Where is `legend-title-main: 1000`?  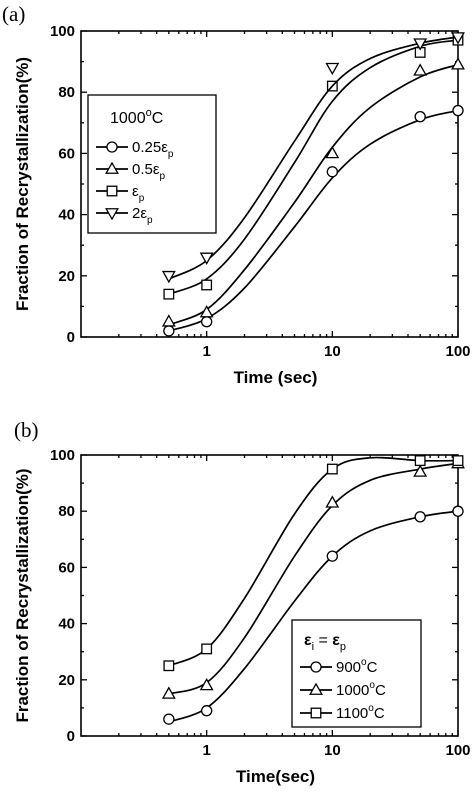
legend-title-main: 1000 is located at coordinates (128, 118).